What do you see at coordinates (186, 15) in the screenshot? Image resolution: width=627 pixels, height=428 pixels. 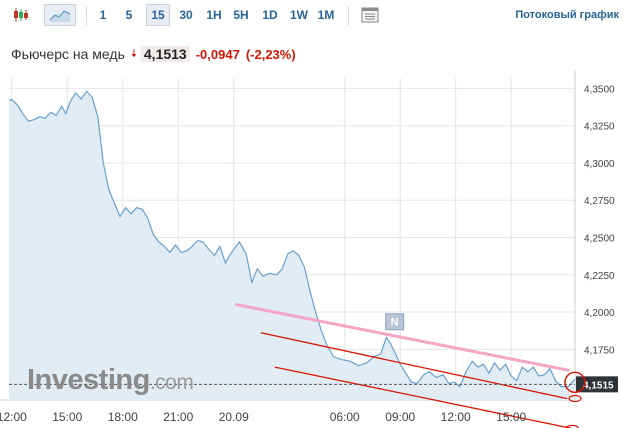 I see `interval-30: 30` at bounding box center [186, 15].